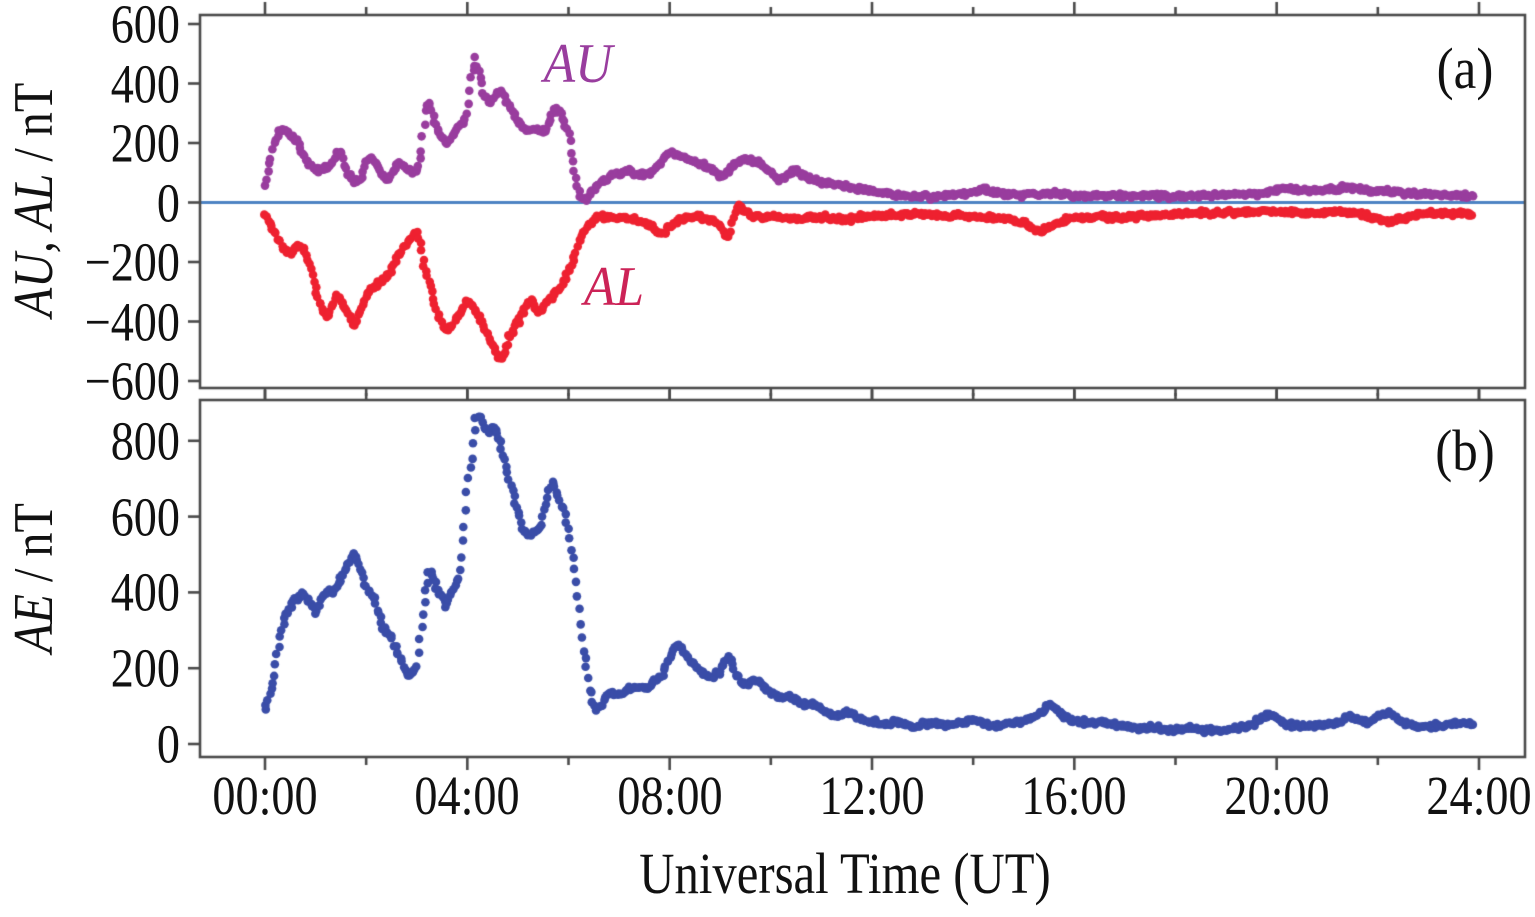  What do you see at coordinates (168, 744) in the screenshot?
I see `panel-b-y-tick-label: 0` at bounding box center [168, 744].